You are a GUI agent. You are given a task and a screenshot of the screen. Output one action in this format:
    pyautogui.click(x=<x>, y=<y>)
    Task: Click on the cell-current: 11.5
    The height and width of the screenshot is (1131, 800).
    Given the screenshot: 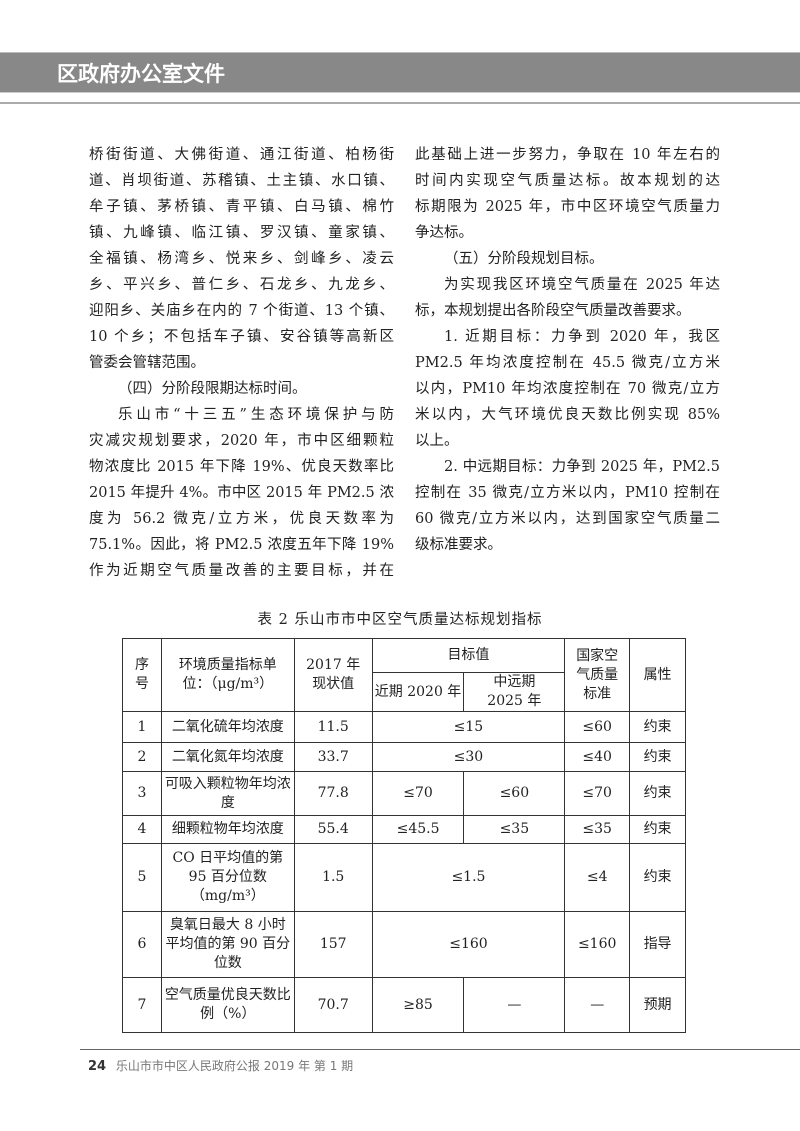 What is the action you would take?
    pyautogui.click(x=333, y=727)
    